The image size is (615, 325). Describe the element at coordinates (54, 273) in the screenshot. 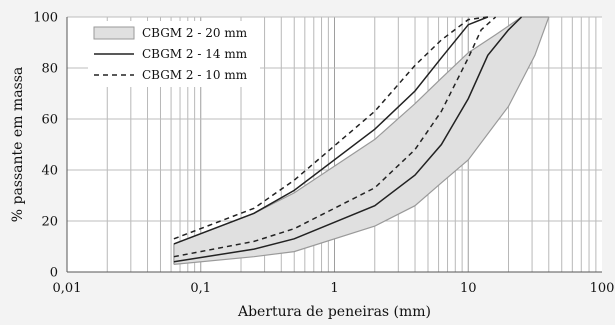

I see `y-tick-label: 0` at that location.